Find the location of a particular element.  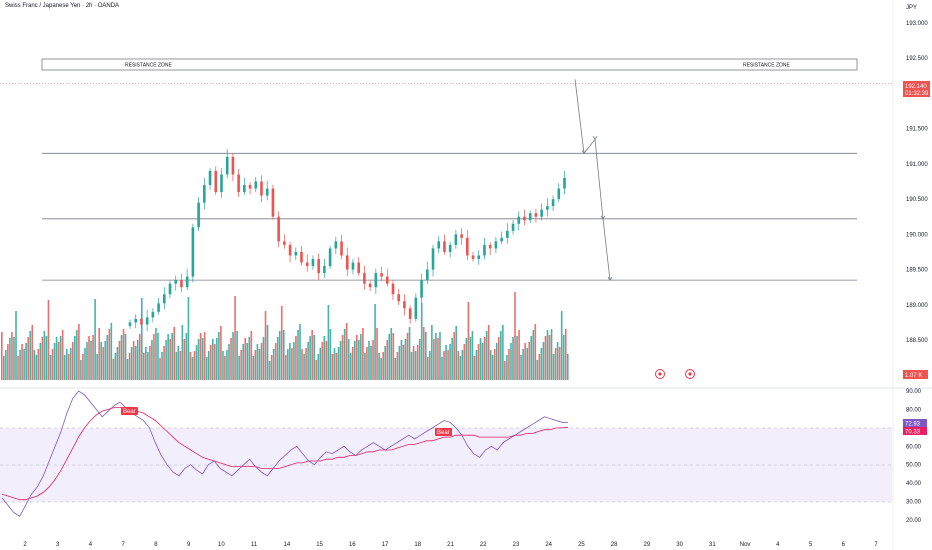

rsi-tick-label: 60.00 is located at coordinates (914, 447).